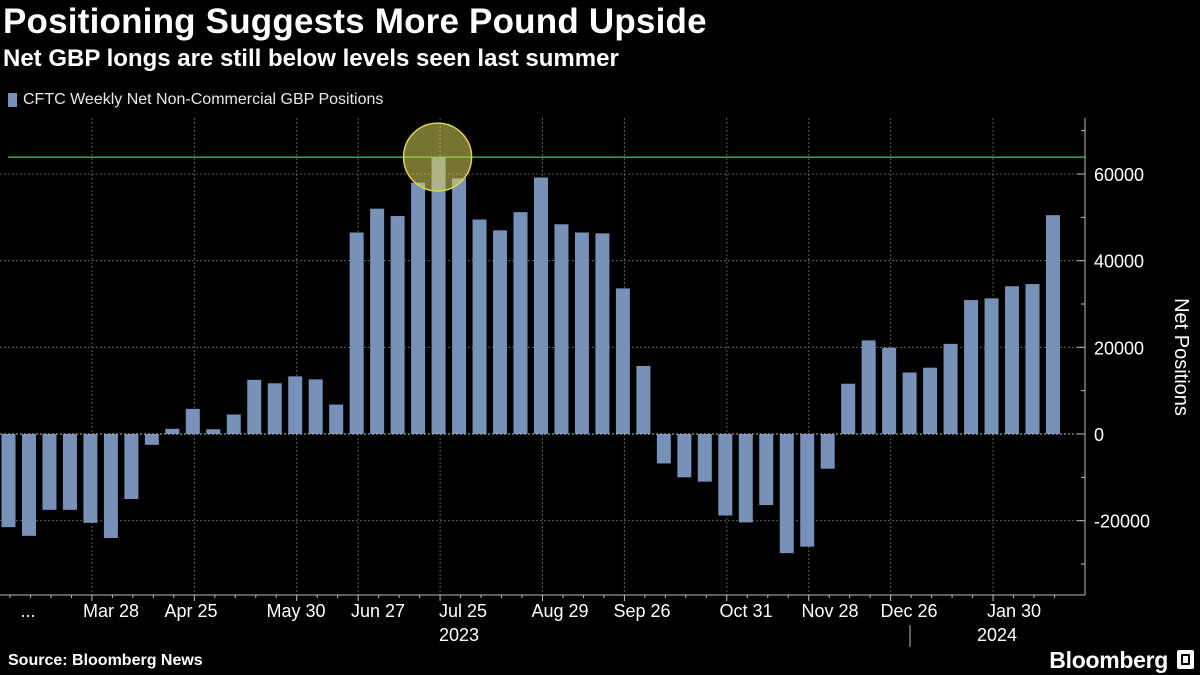  What do you see at coordinates (378, 611) in the screenshot?
I see `x-tick-label: Jun 27` at bounding box center [378, 611].